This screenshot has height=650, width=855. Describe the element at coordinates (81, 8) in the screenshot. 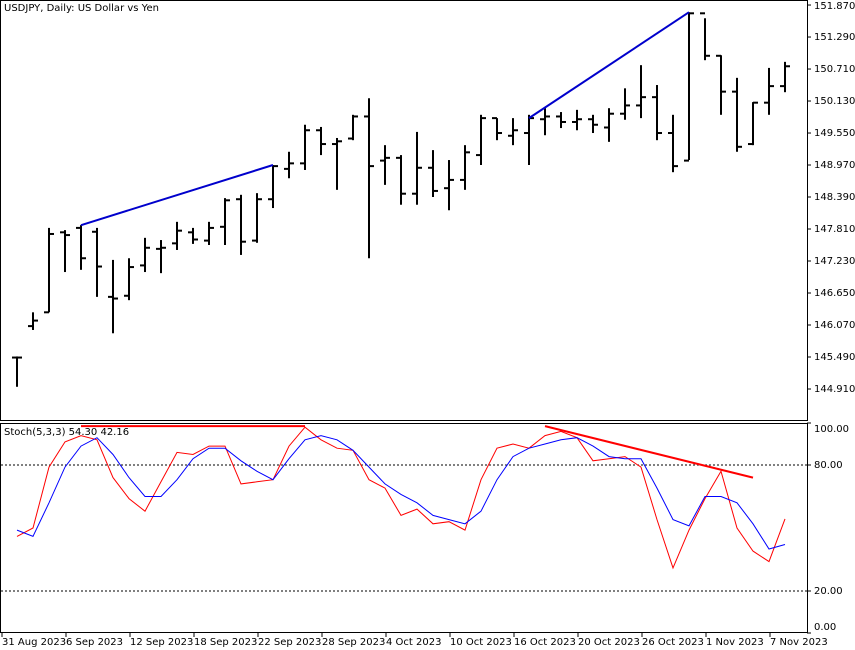

I see `chart-title: USDJPY, Daily: US Dollar vs Yen` at that location.